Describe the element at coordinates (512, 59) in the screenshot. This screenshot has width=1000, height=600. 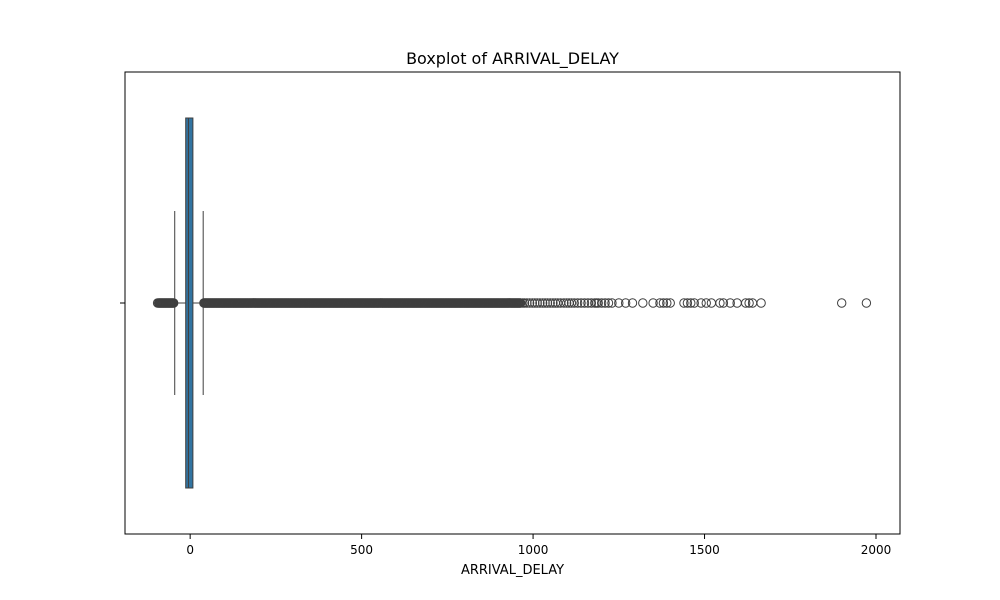
I see `chart-title: Boxplot of ARRIVAL_DELAY` at that location.